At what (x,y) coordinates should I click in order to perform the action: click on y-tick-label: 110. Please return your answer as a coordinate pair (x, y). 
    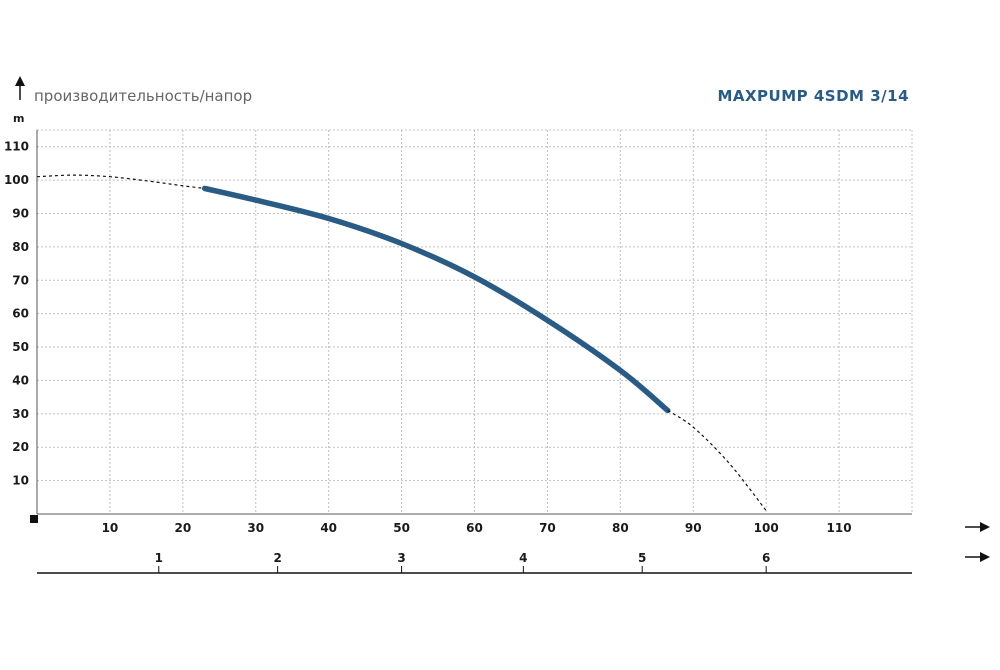
    Looking at the image, I should click on (16, 147).